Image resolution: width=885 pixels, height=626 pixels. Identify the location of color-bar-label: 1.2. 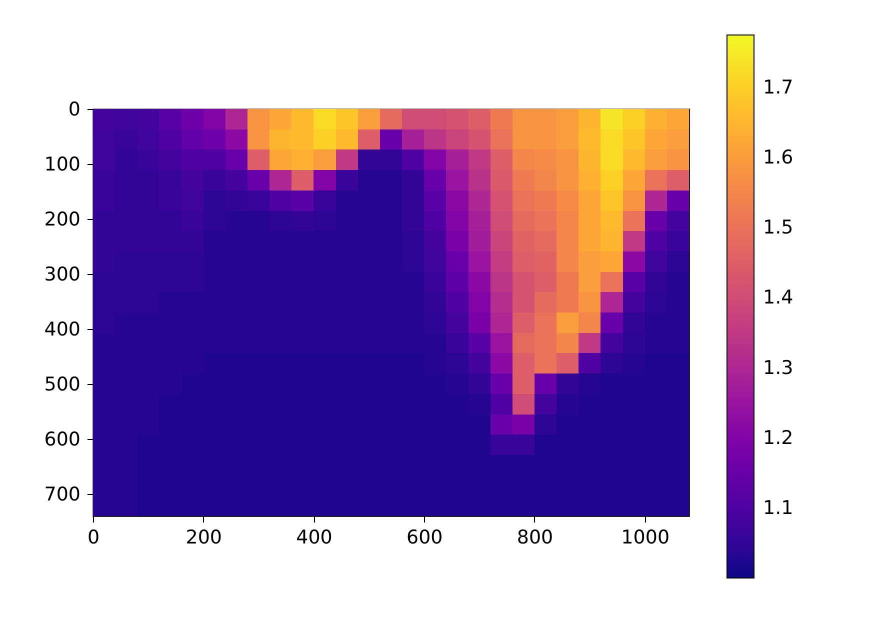
(778, 437).